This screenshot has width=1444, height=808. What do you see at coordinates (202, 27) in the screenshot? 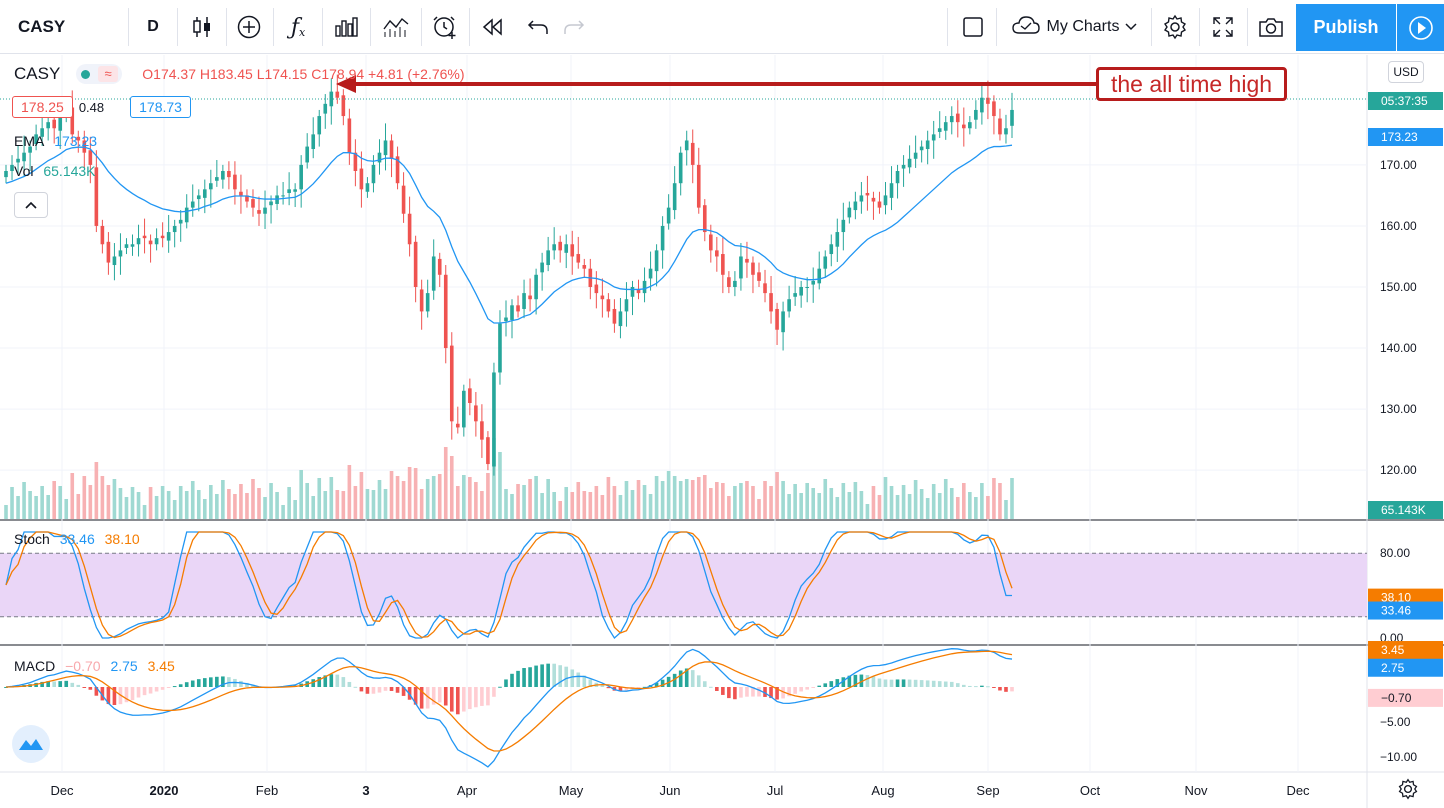
I see `candles-icon` at bounding box center [202, 27].